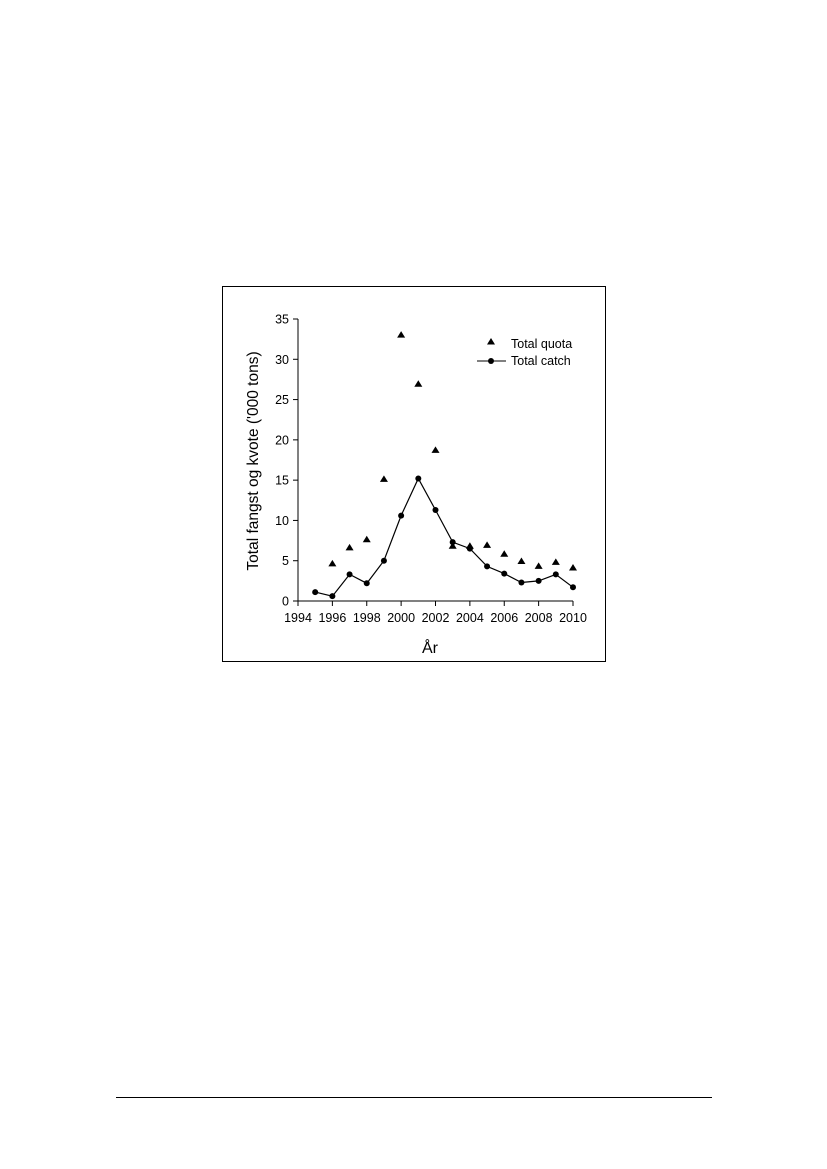 The width and height of the screenshot is (827, 1169). I want to click on x-tick-label: 2000, so click(401, 618).